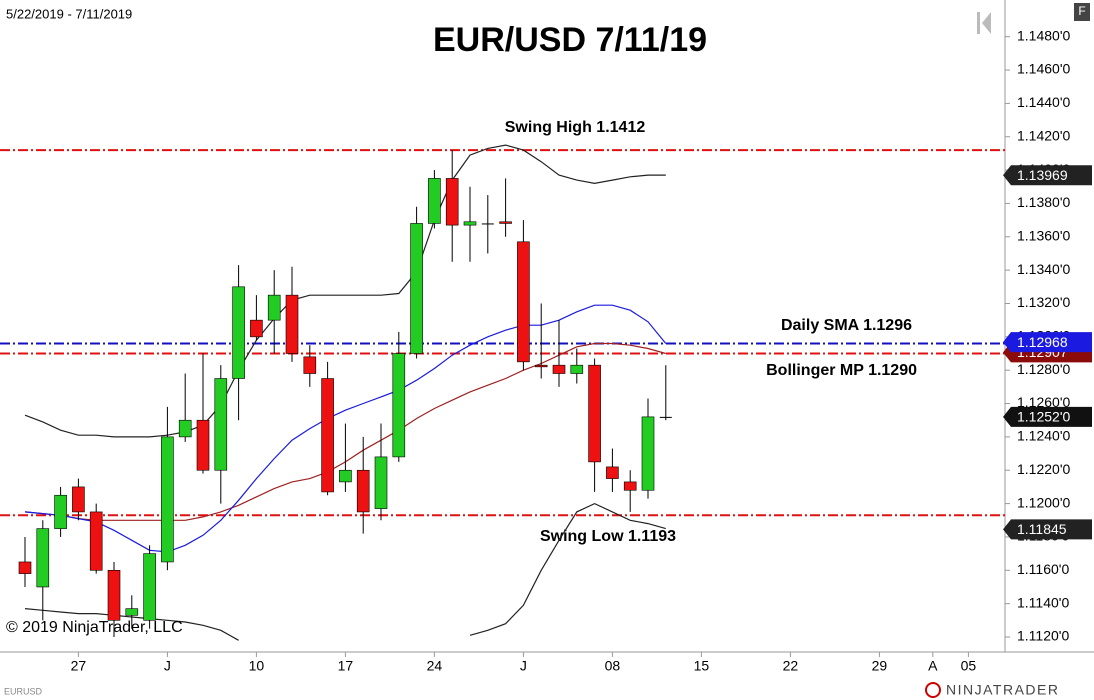 The height and width of the screenshot is (700, 1094). I want to click on scroll-bar, so click(978, 23).